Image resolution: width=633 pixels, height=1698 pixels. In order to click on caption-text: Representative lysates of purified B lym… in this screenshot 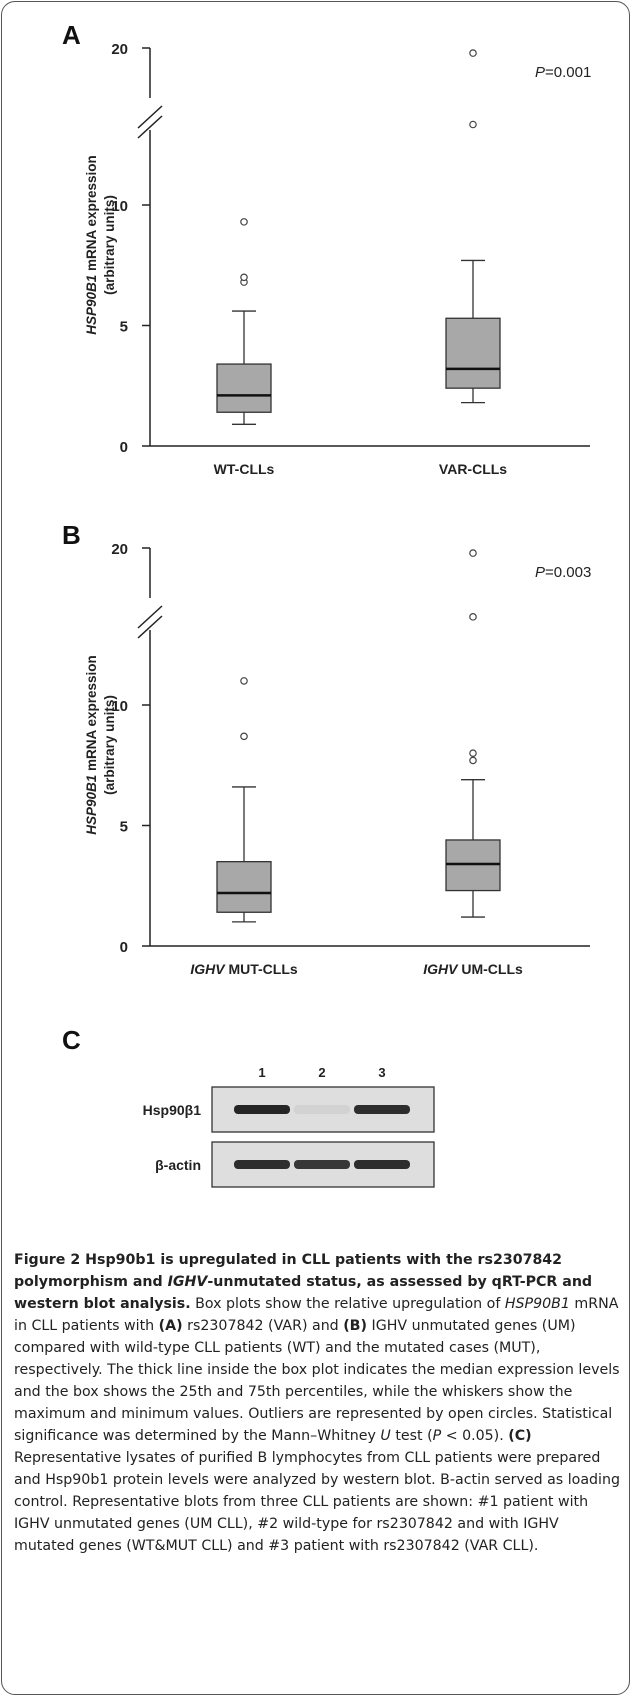, I will do `click(317, 1502)`.